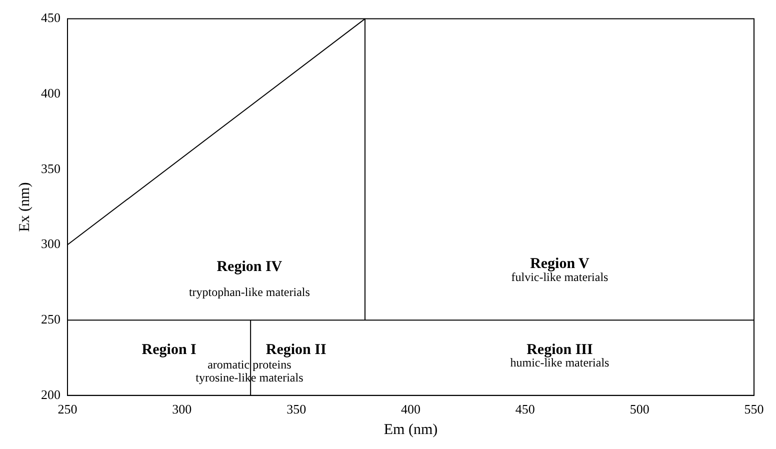  Describe the element at coordinates (560, 277) in the screenshot. I see `annotation: fulvic-like materials` at that location.